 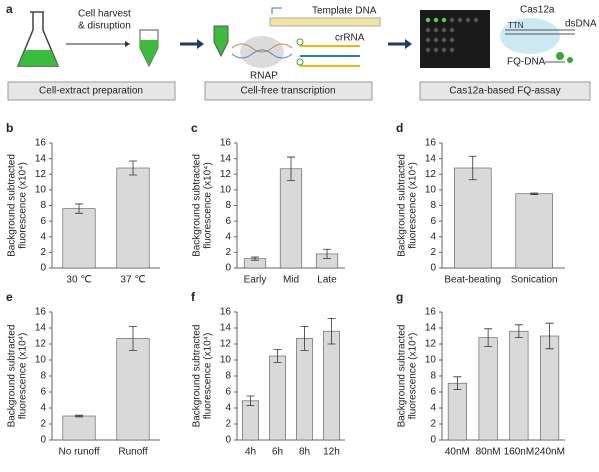 What do you see at coordinates (350, 38) in the screenshot?
I see `crrna-label: crRNA` at bounding box center [350, 38].